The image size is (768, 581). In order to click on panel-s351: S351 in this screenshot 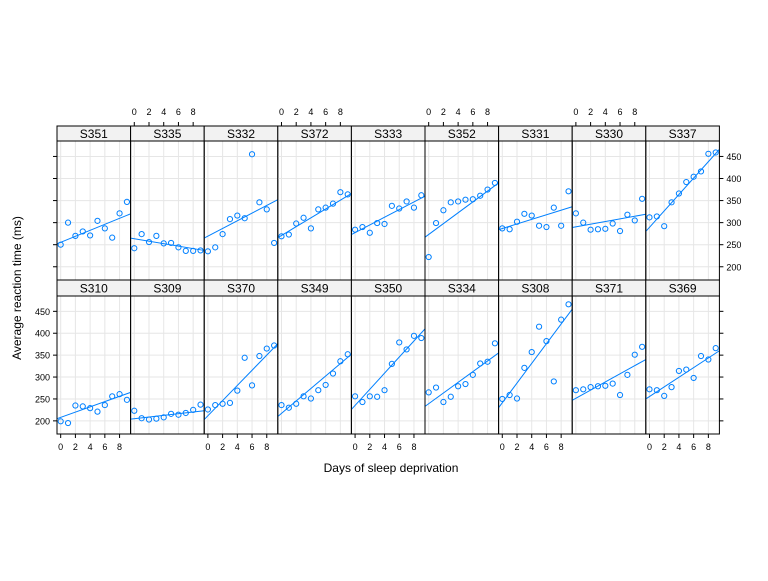, I will do `click(94, 203)`.